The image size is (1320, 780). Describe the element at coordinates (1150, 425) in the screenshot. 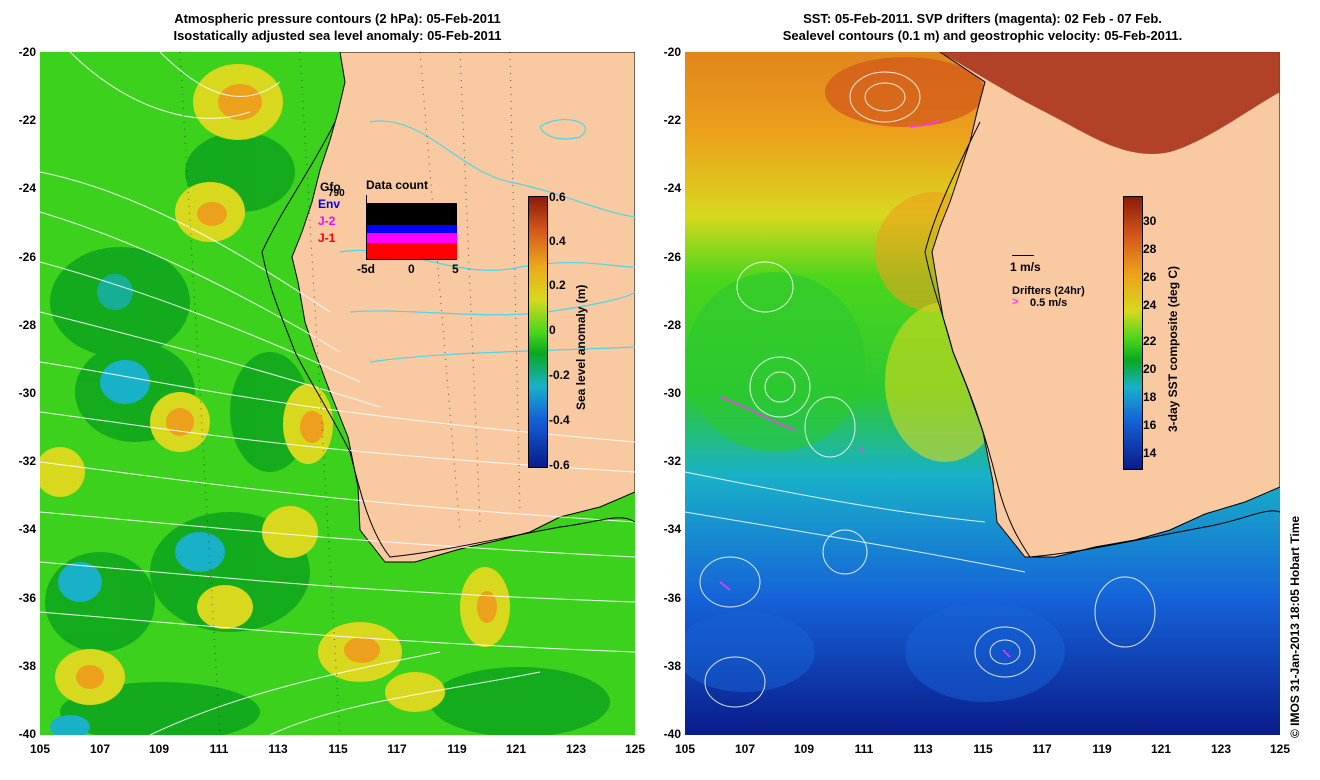

I see `sst-tick-7: 16` at that location.